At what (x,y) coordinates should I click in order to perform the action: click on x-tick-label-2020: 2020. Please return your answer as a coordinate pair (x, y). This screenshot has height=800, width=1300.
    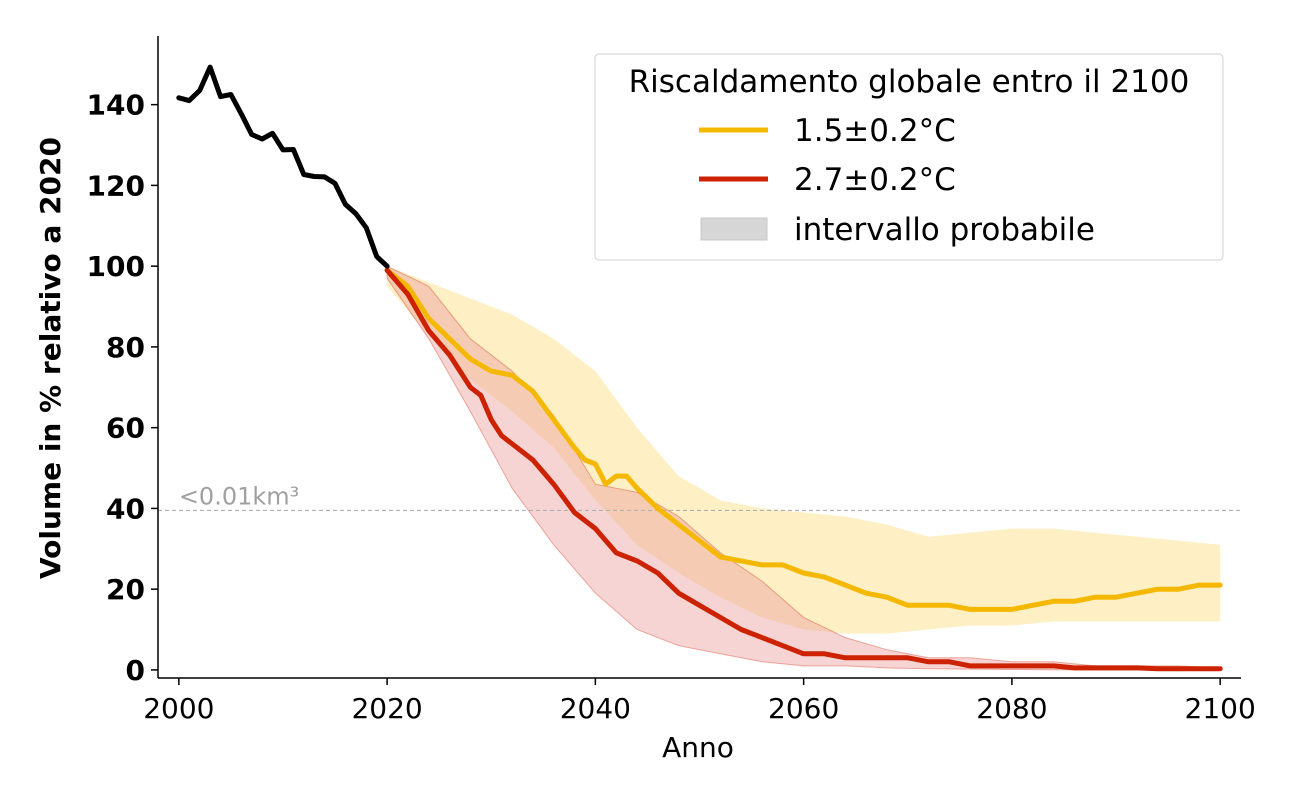
    Looking at the image, I should click on (386, 708).